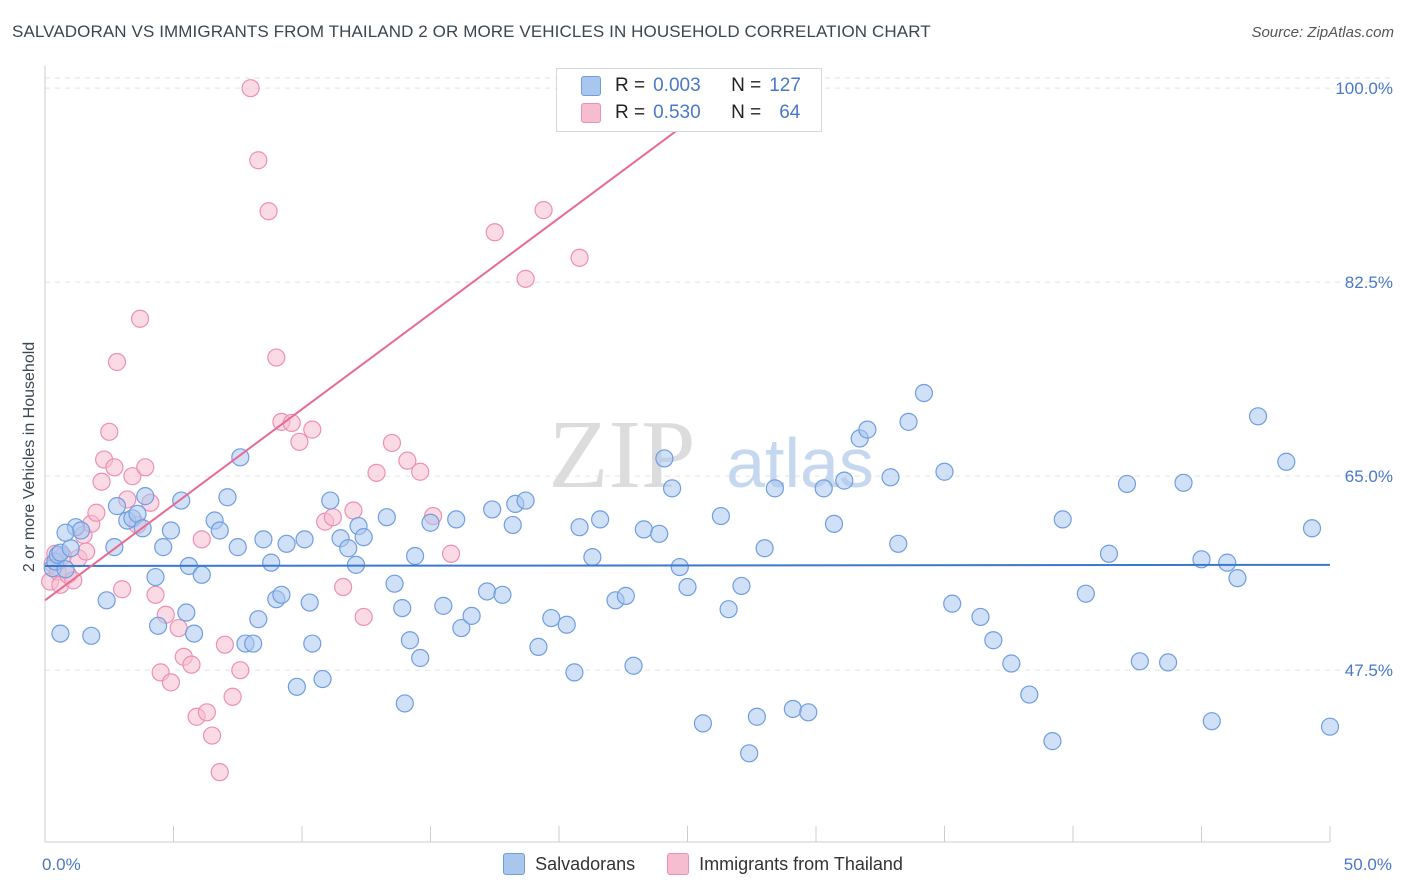 This screenshot has height=892, width=1406. I want to click on legend-item-thailand: Immigrants from Thailand, so click(785, 864).